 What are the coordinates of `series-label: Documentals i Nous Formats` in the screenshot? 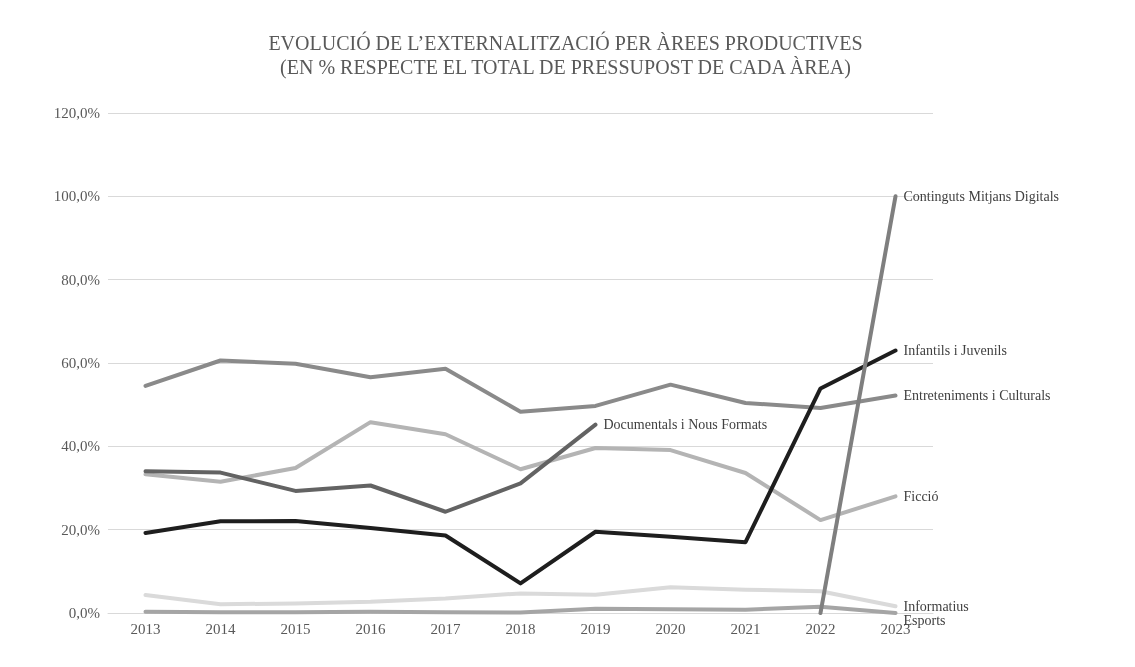 It's located at (685, 425).